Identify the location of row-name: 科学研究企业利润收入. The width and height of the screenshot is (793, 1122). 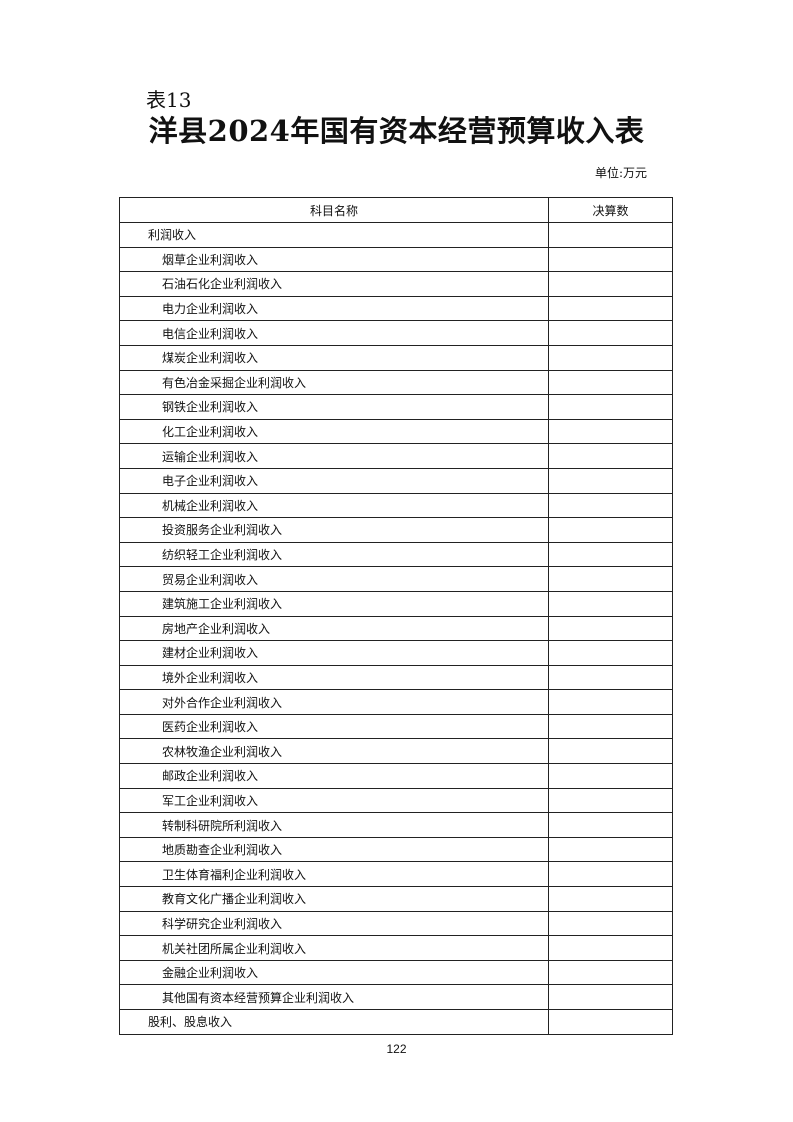
(334, 923).